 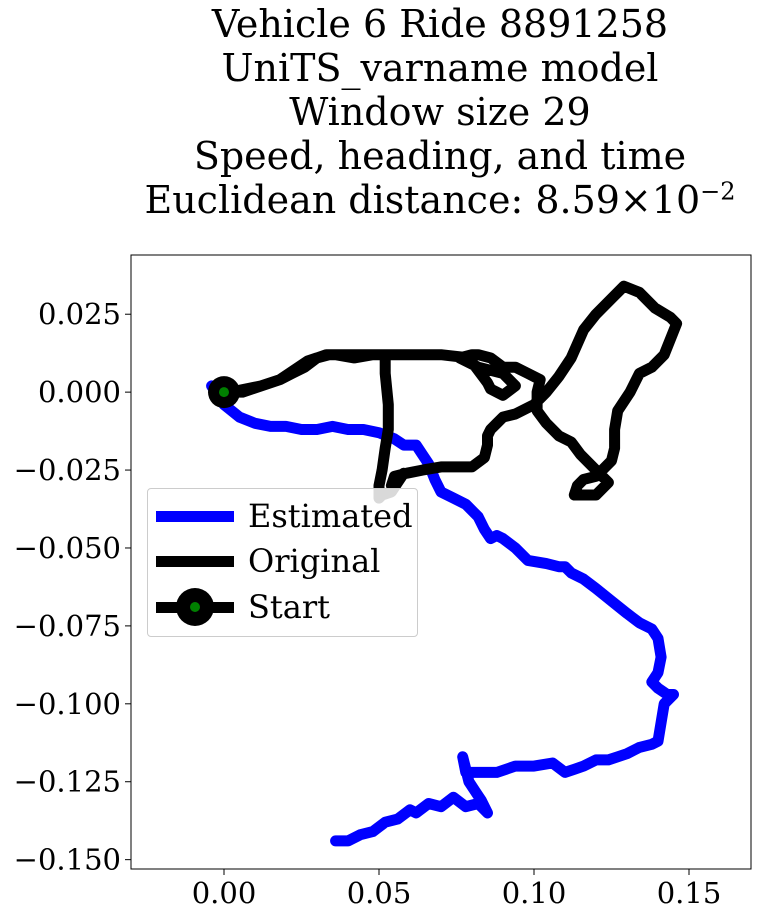 I want to click on y-tick-label: −0.150, so click(x=67, y=860).